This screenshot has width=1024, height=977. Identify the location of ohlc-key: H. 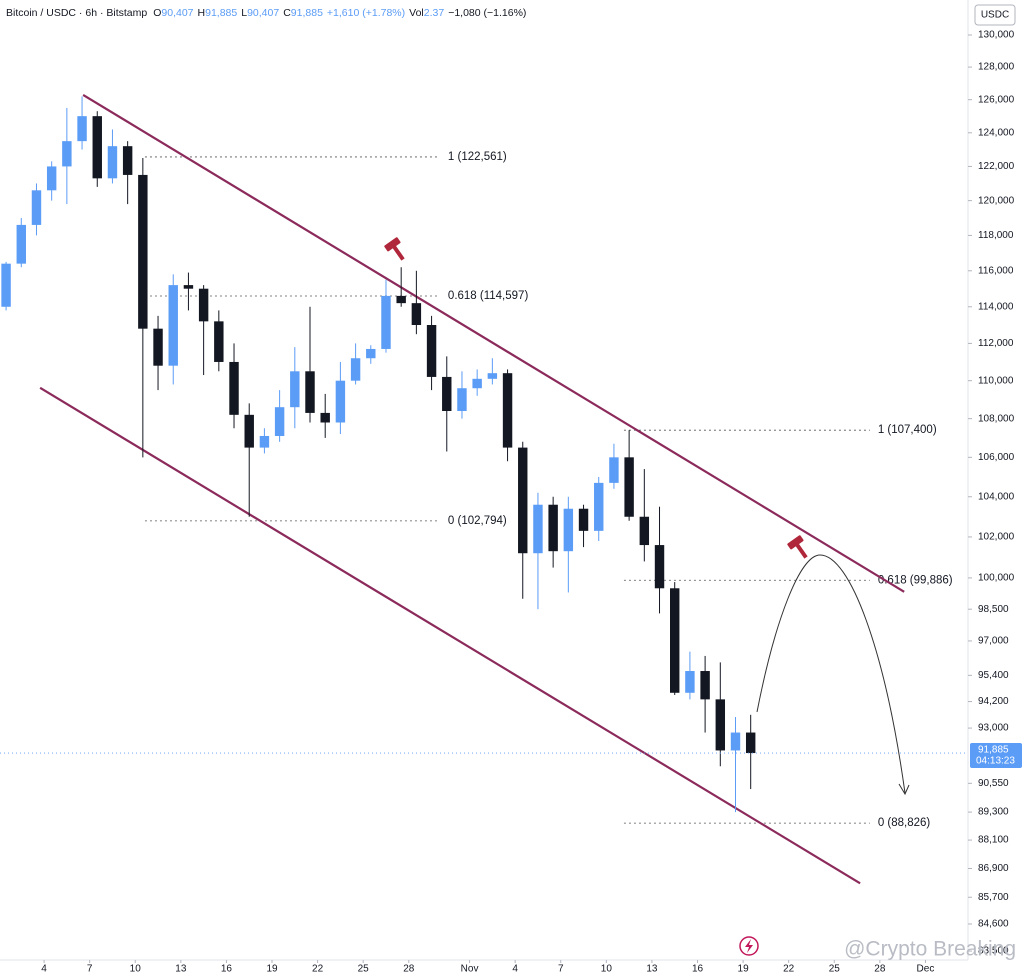
(202, 13).